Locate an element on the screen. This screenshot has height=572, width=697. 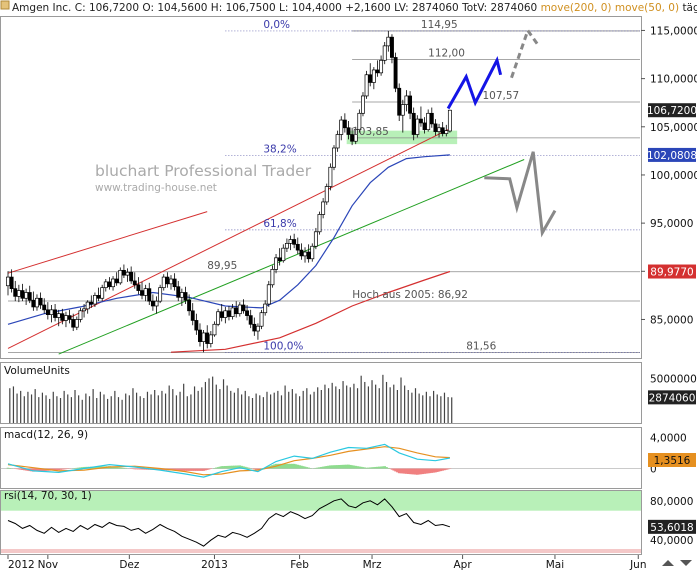
last-price-tag: 106,7200 is located at coordinates (672, 111).